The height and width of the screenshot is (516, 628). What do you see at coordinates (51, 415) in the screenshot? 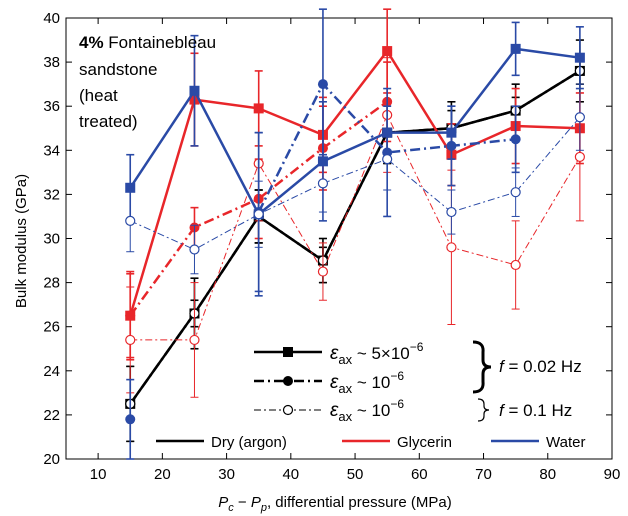
I see `y-tick-label: 22` at bounding box center [51, 415].